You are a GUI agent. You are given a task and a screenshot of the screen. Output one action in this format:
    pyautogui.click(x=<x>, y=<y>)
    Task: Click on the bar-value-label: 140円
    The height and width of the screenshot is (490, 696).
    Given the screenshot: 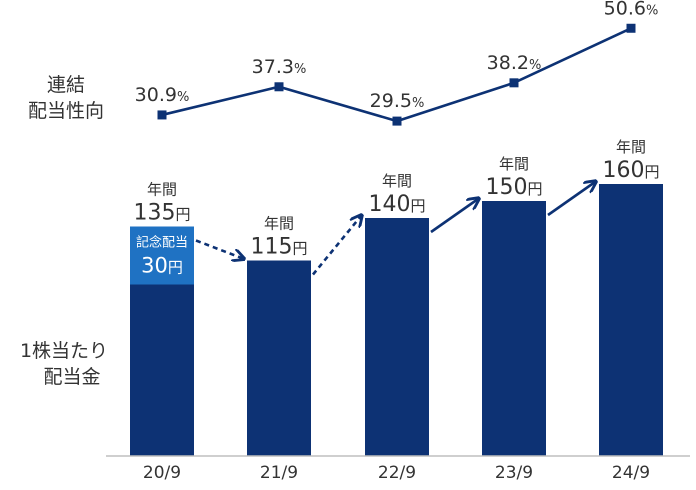 What is the action you would take?
    pyautogui.click(x=396, y=204)
    